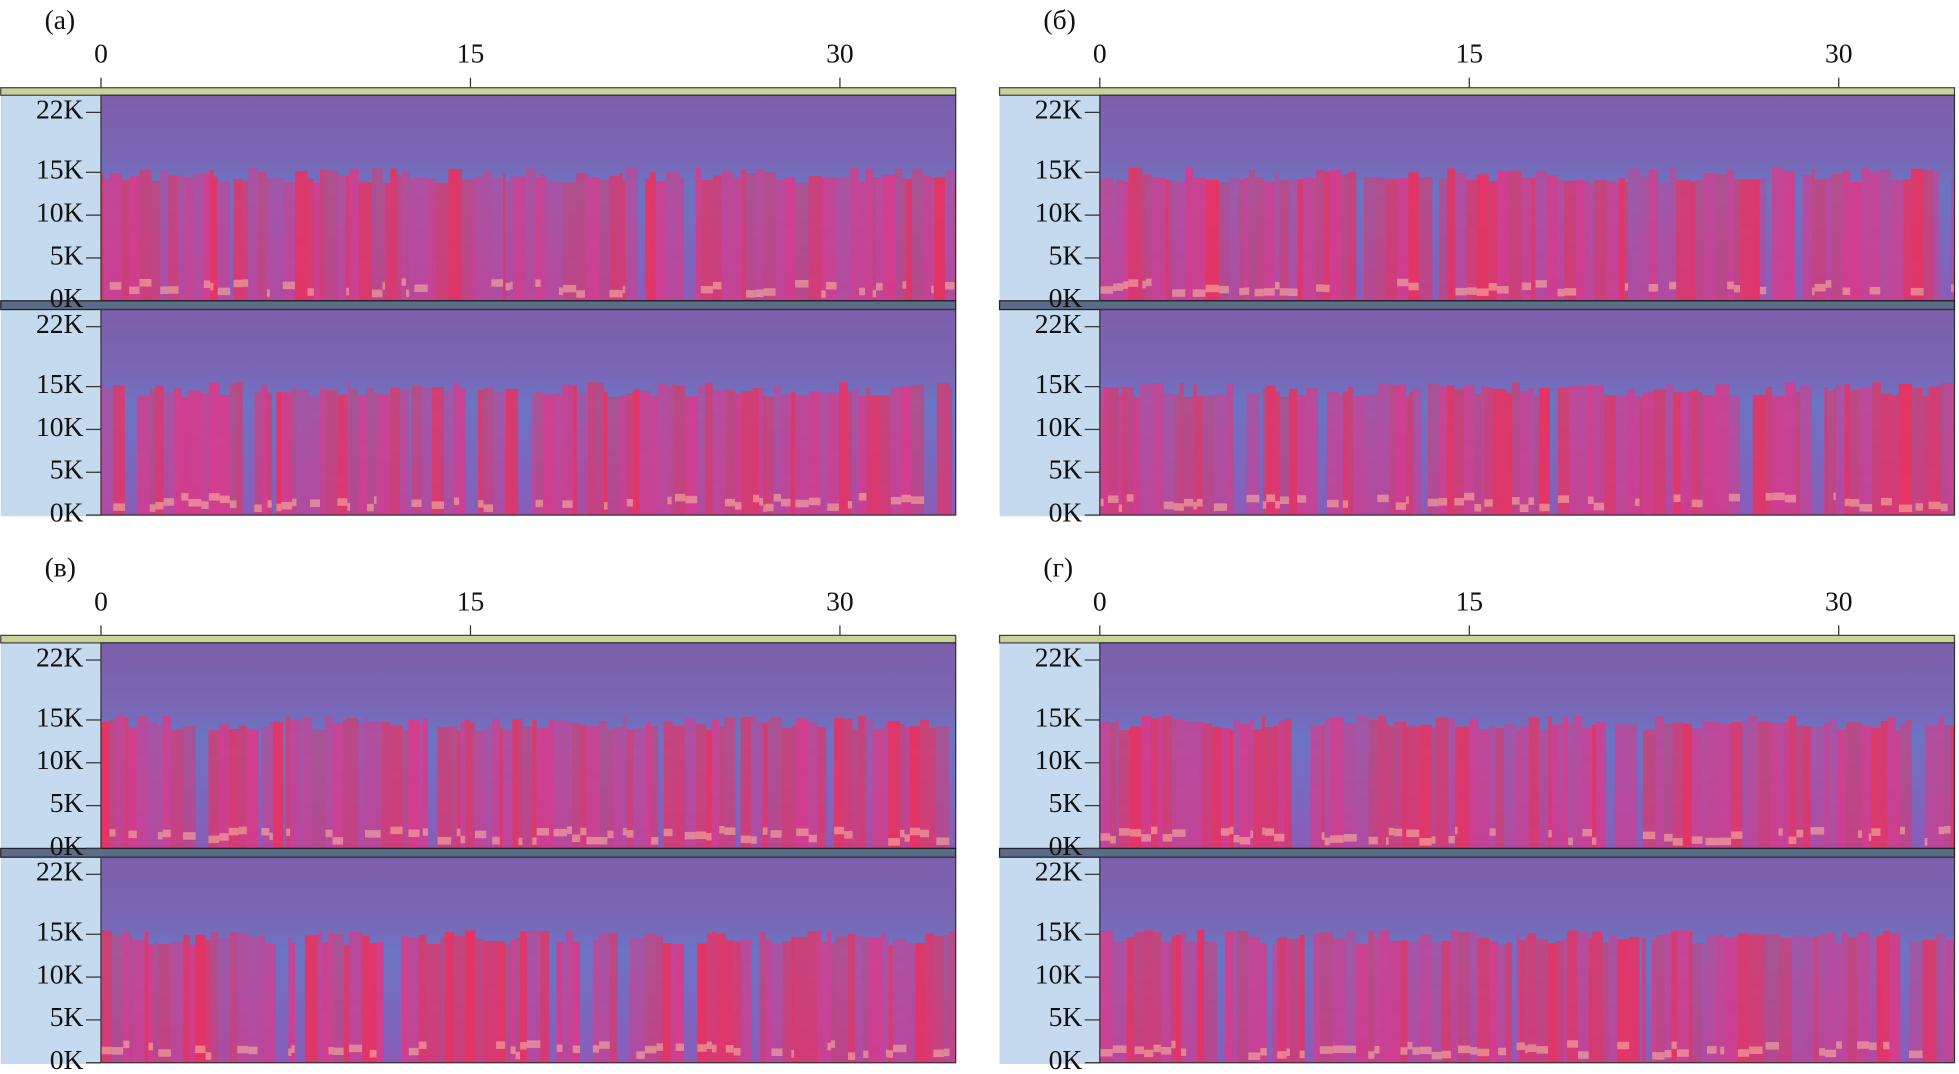  Describe the element at coordinates (1839, 53) in the screenshot. I see `x-tick-label: 30` at that location.